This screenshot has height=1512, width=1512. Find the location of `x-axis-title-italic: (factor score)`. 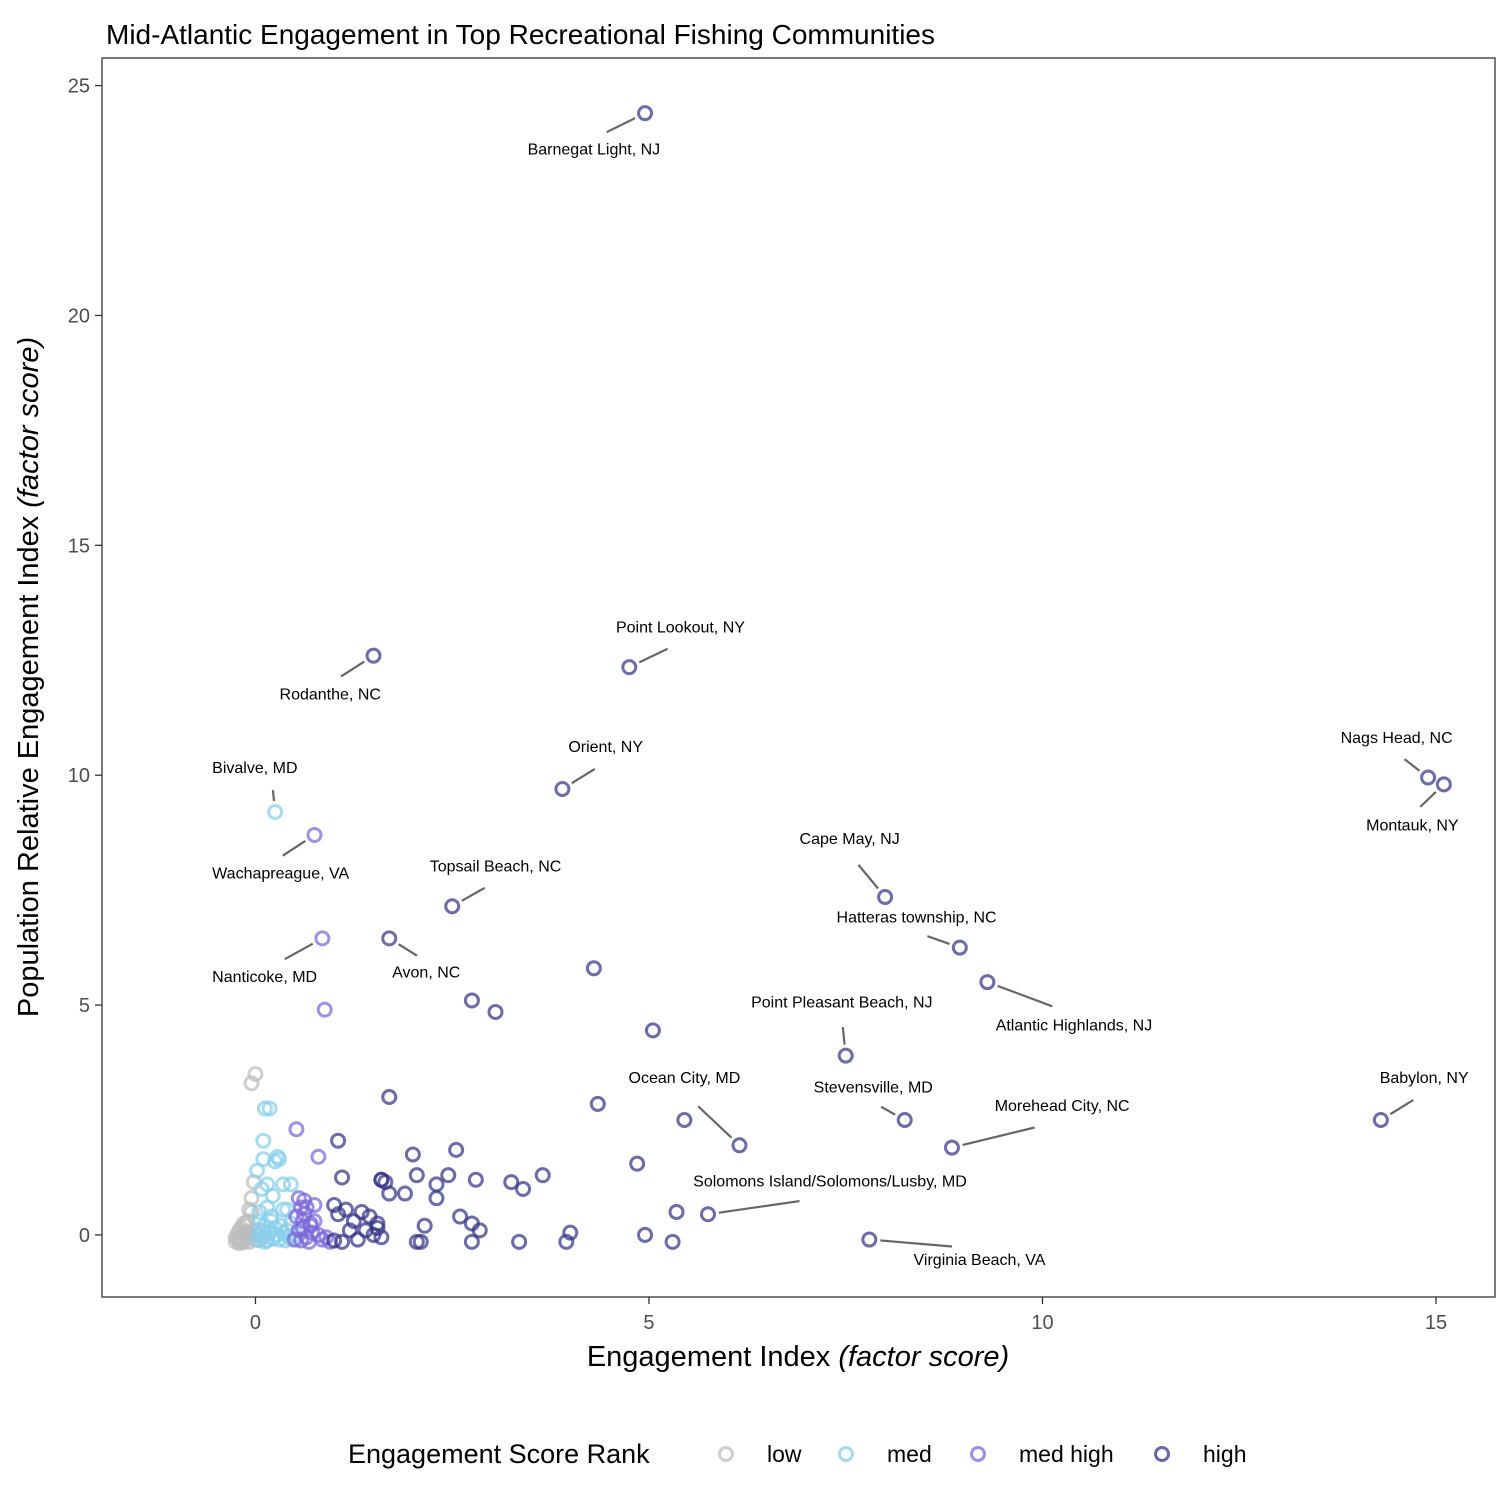

x-axis-title-italic: (factor score) is located at coordinates (923, 1357).